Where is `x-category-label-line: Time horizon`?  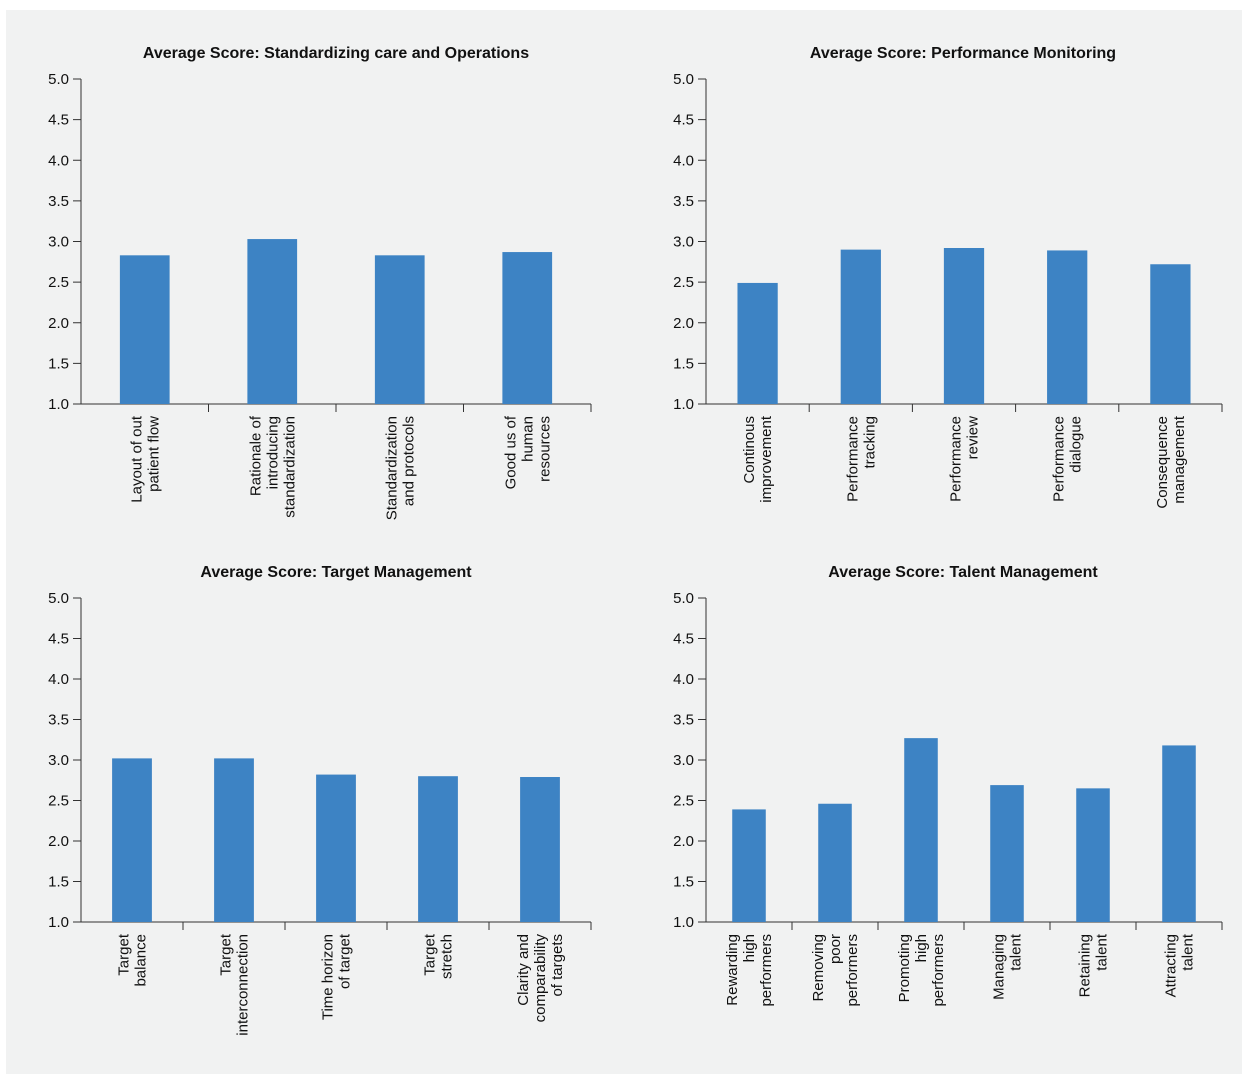 x-category-label-line: Time horizon is located at coordinates (328, 977).